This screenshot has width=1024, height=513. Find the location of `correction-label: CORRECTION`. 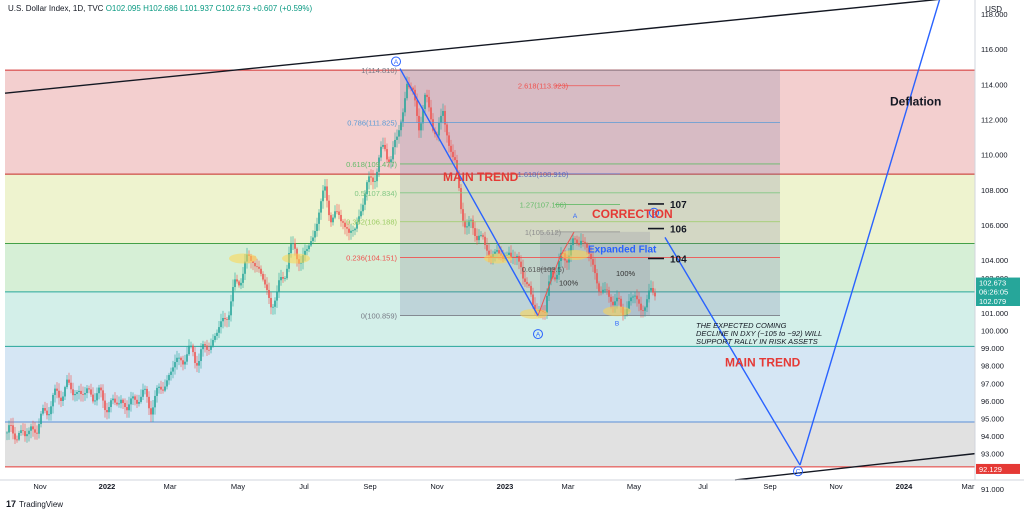

correction-label: CORRECTION is located at coordinates (632, 214).